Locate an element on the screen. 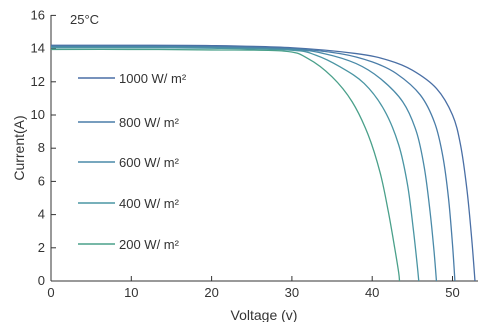  y-axis-title: Current(A) is located at coordinates (19, 147).